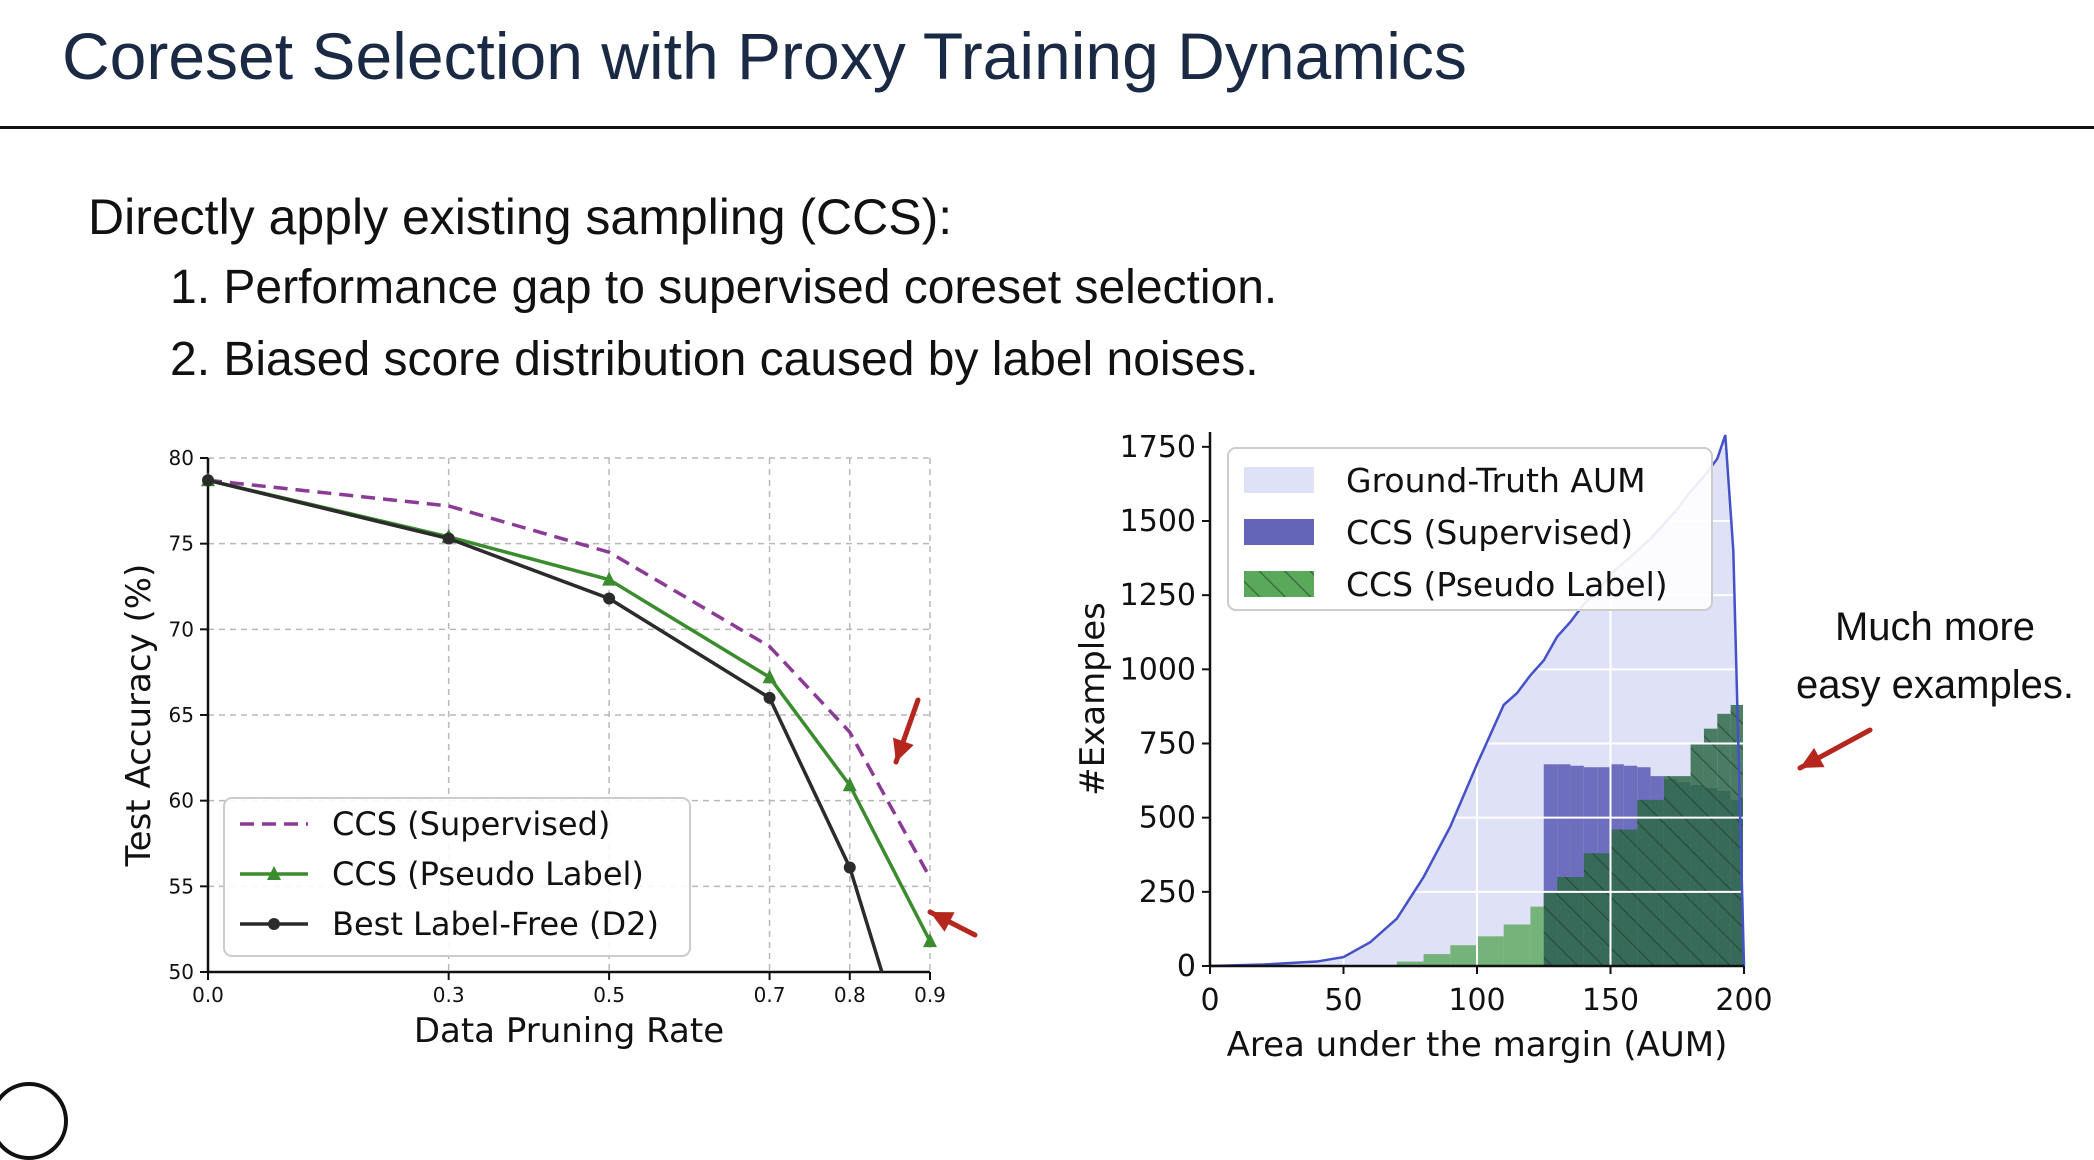  What do you see at coordinates (850, 995) in the screenshot?
I see `x-tick-label: 0.8` at bounding box center [850, 995].